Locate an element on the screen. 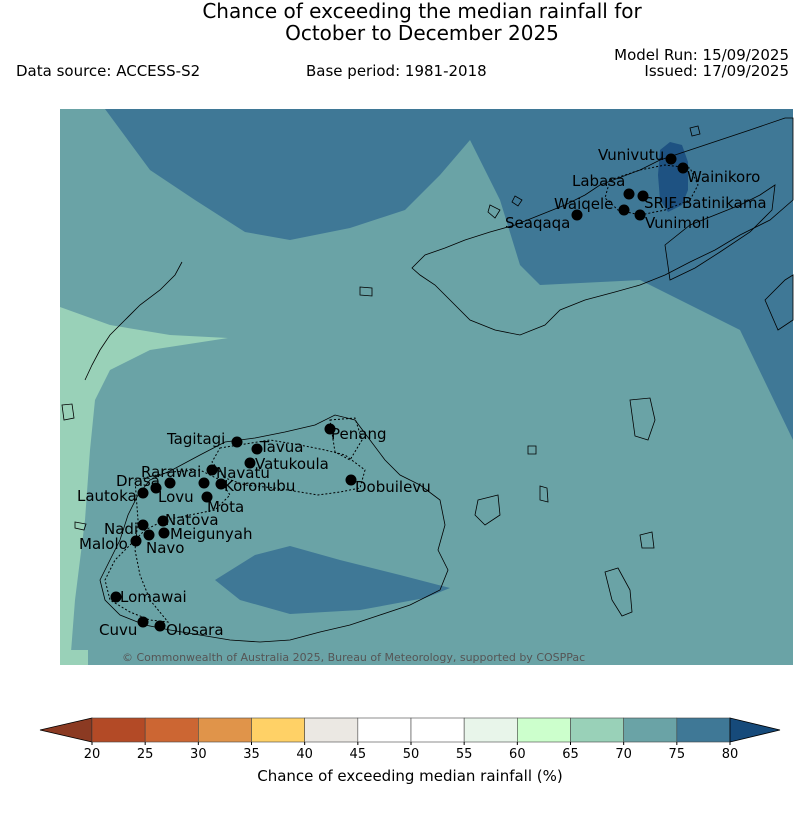  station-mota: Mota is located at coordinates (222, 503).